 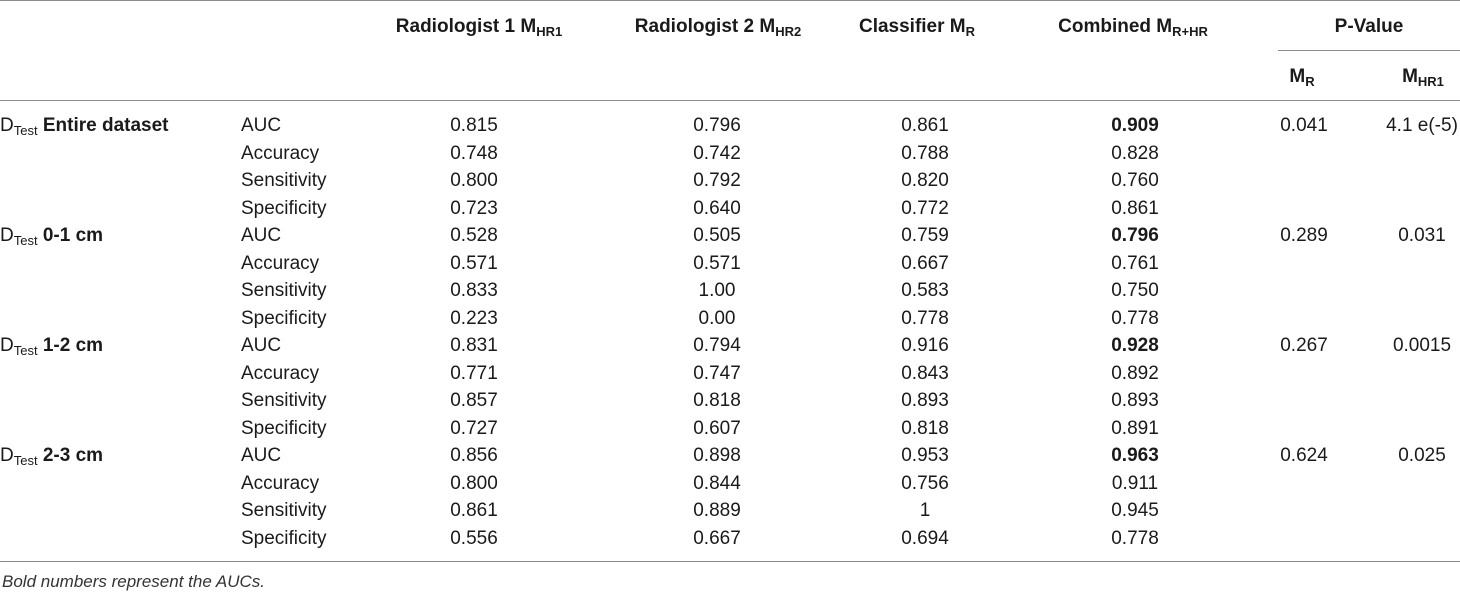 What do you see at coordinates (717, 538) in the screenshot?
I see `cell-rad2: 0.667` at bounding box center [717, 538].